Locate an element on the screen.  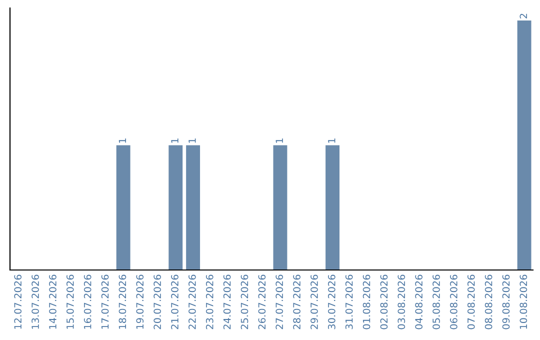
x-tick-label: 04.08.2026 is located at coordinates (419, 302).